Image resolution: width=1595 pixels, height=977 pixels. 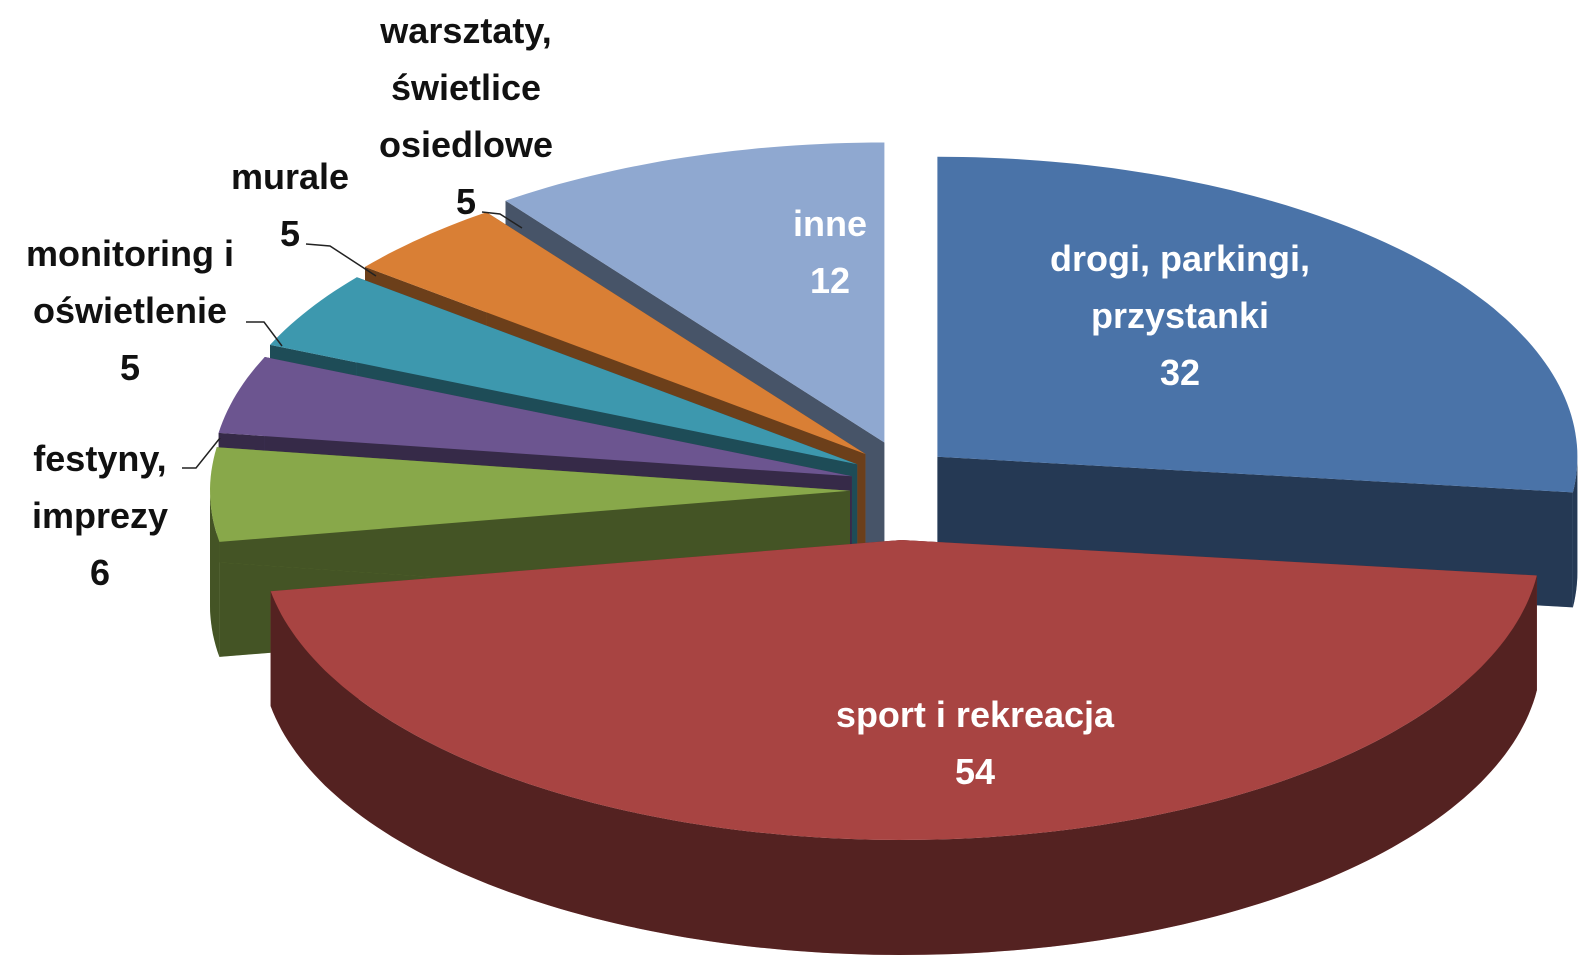 What do you see at coordinates (290, 176) in the screenshot?
I see `category-label: murale` at bounding box center [290, 176].